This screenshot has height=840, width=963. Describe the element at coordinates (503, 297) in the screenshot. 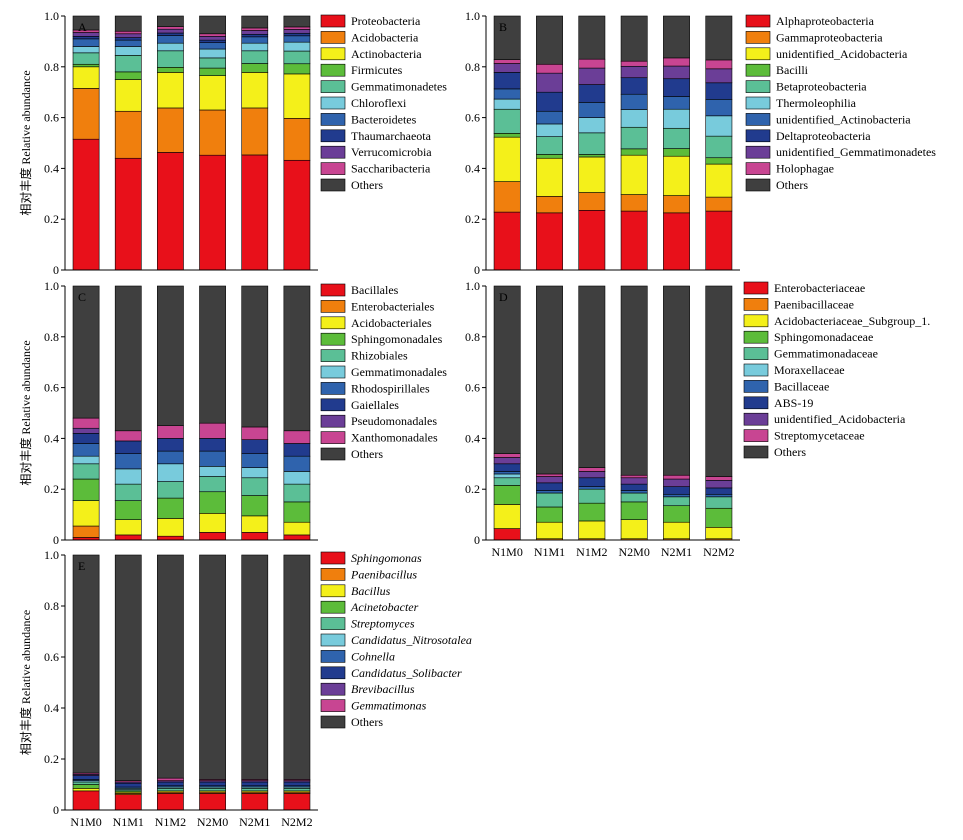

I see `panel-letter-d: D` at that location.